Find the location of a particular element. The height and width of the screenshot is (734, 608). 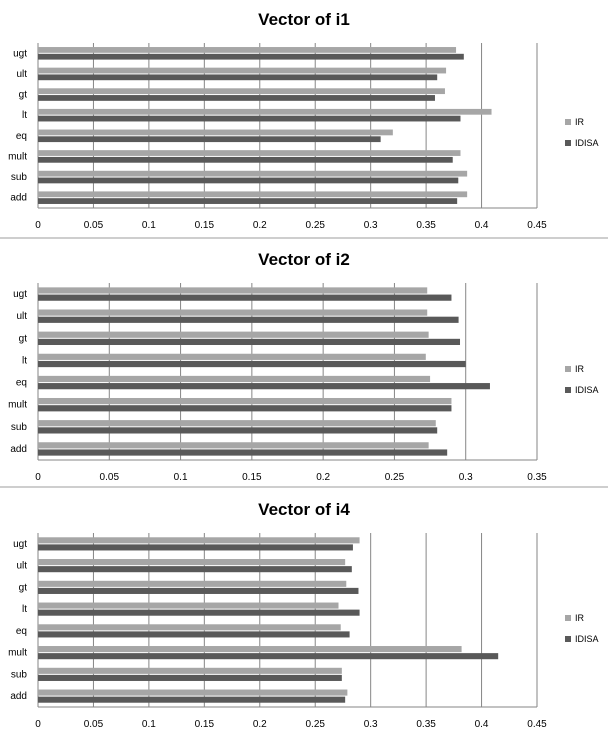

bar-ir-ult is located at coordinates (233, 312).